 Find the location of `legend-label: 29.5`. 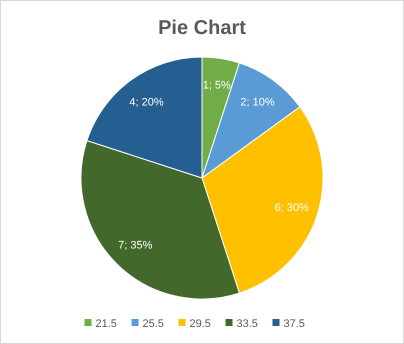

legend-label: 29.5 is located at coordinates (200, 324).